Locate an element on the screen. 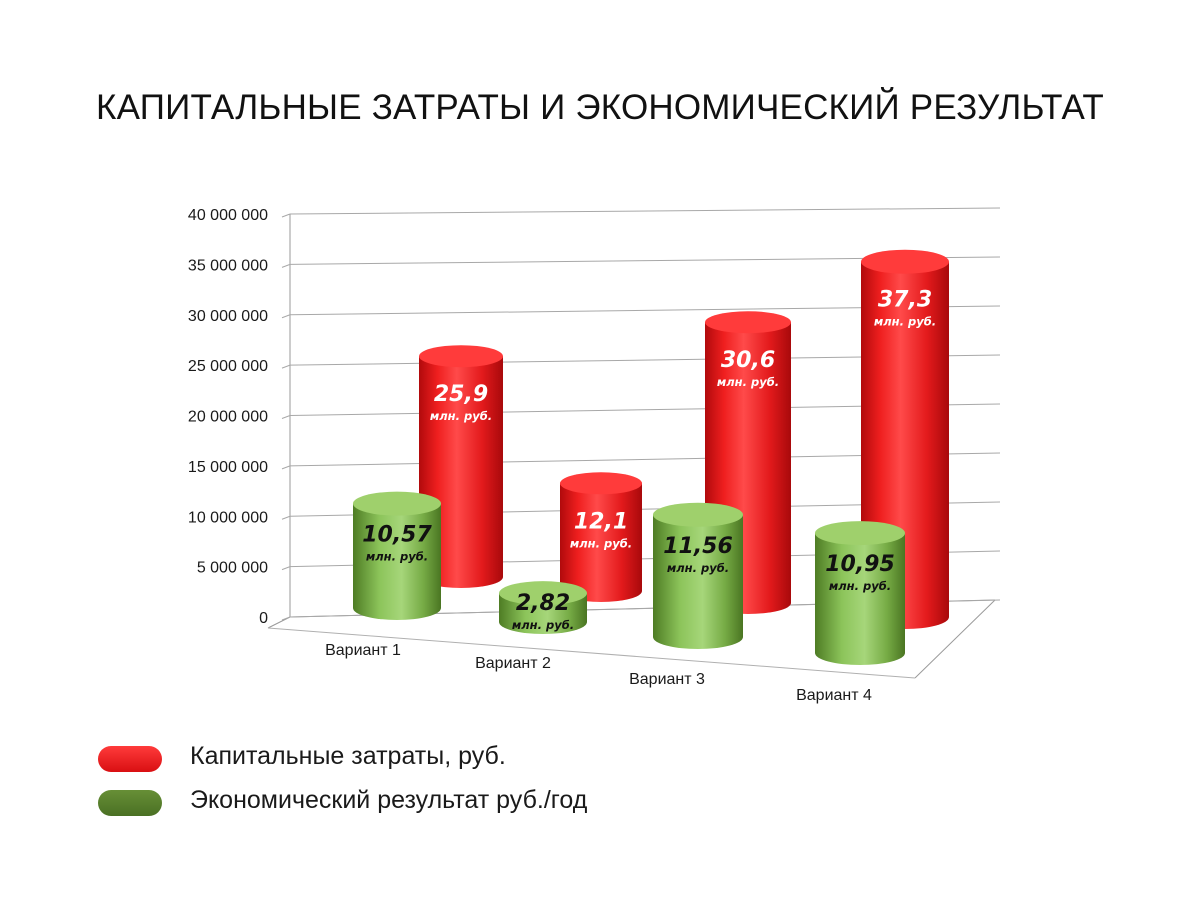 This screenshot has height=900, width=1200. legend-swatch-result is located at coordinates (130, 803).